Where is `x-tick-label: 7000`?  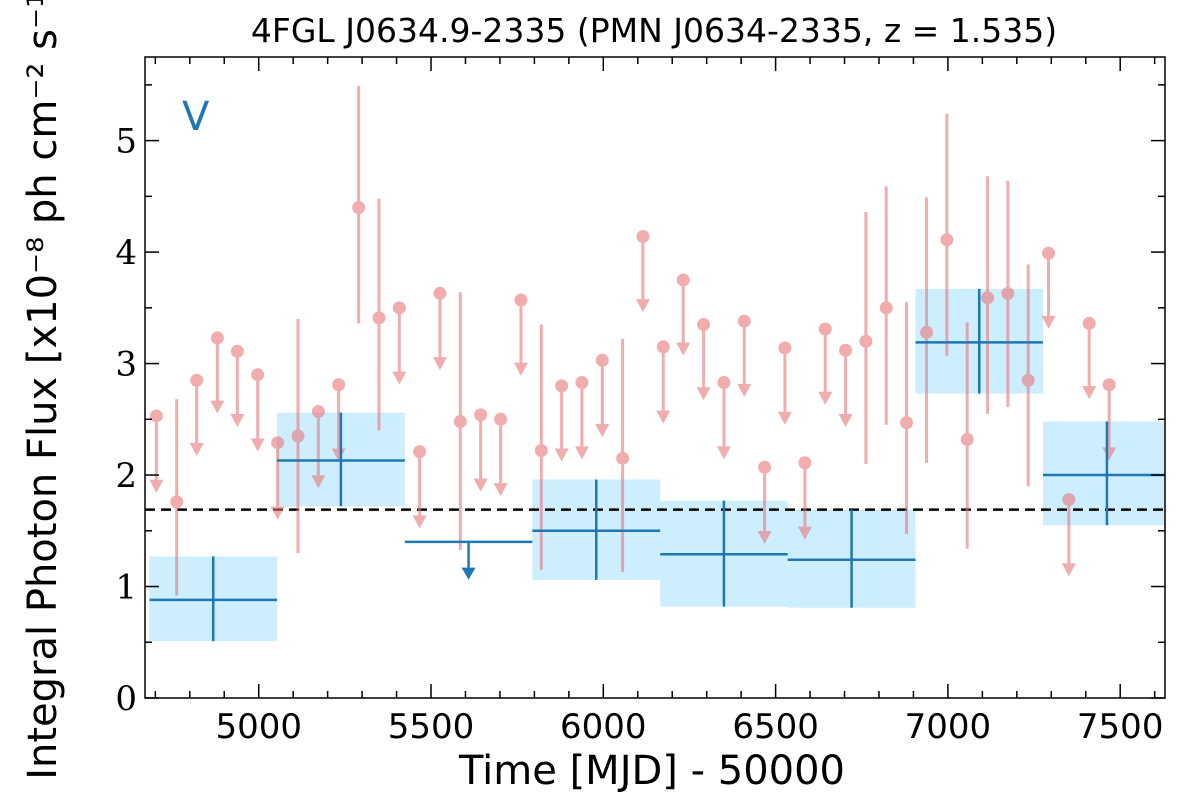 x-tick-label: 7000 is located at coordinates (948, 727).